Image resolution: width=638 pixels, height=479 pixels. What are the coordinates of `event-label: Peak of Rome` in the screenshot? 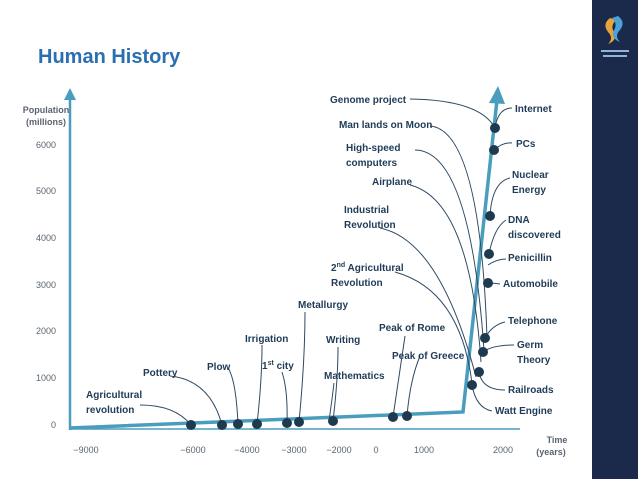 It's located at (412, 328).